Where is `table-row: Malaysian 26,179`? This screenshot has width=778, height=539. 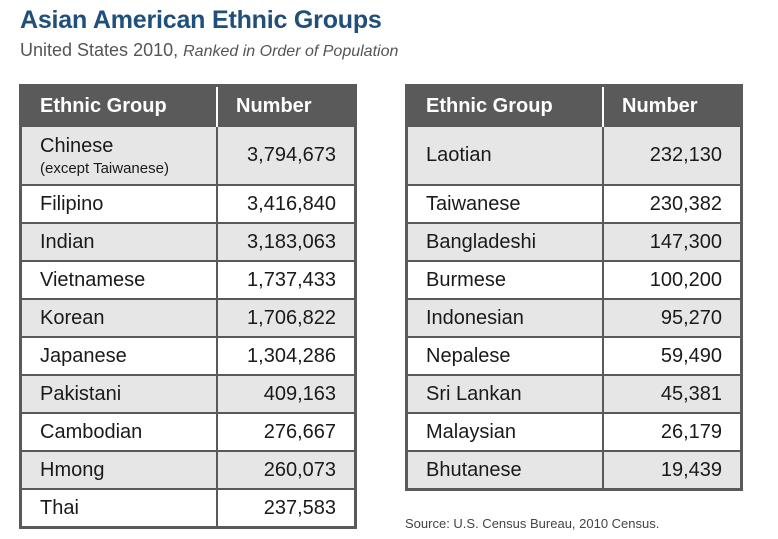
table-row: Malaysian 26,179 is located at coordinates (574, 431).